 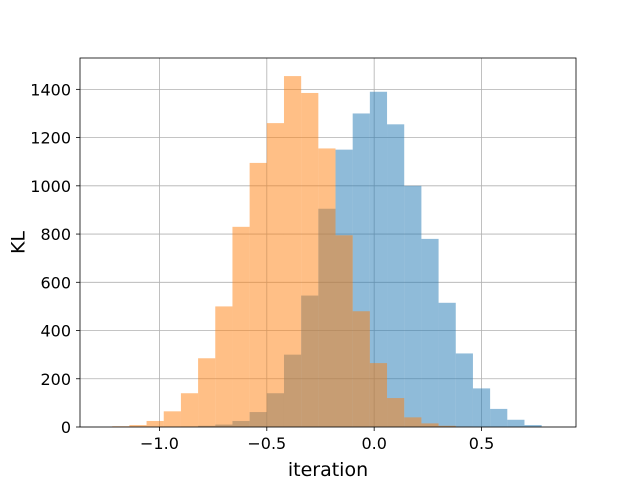 I want to click on y-tick-label: 1000, so click(x=50, y=186).